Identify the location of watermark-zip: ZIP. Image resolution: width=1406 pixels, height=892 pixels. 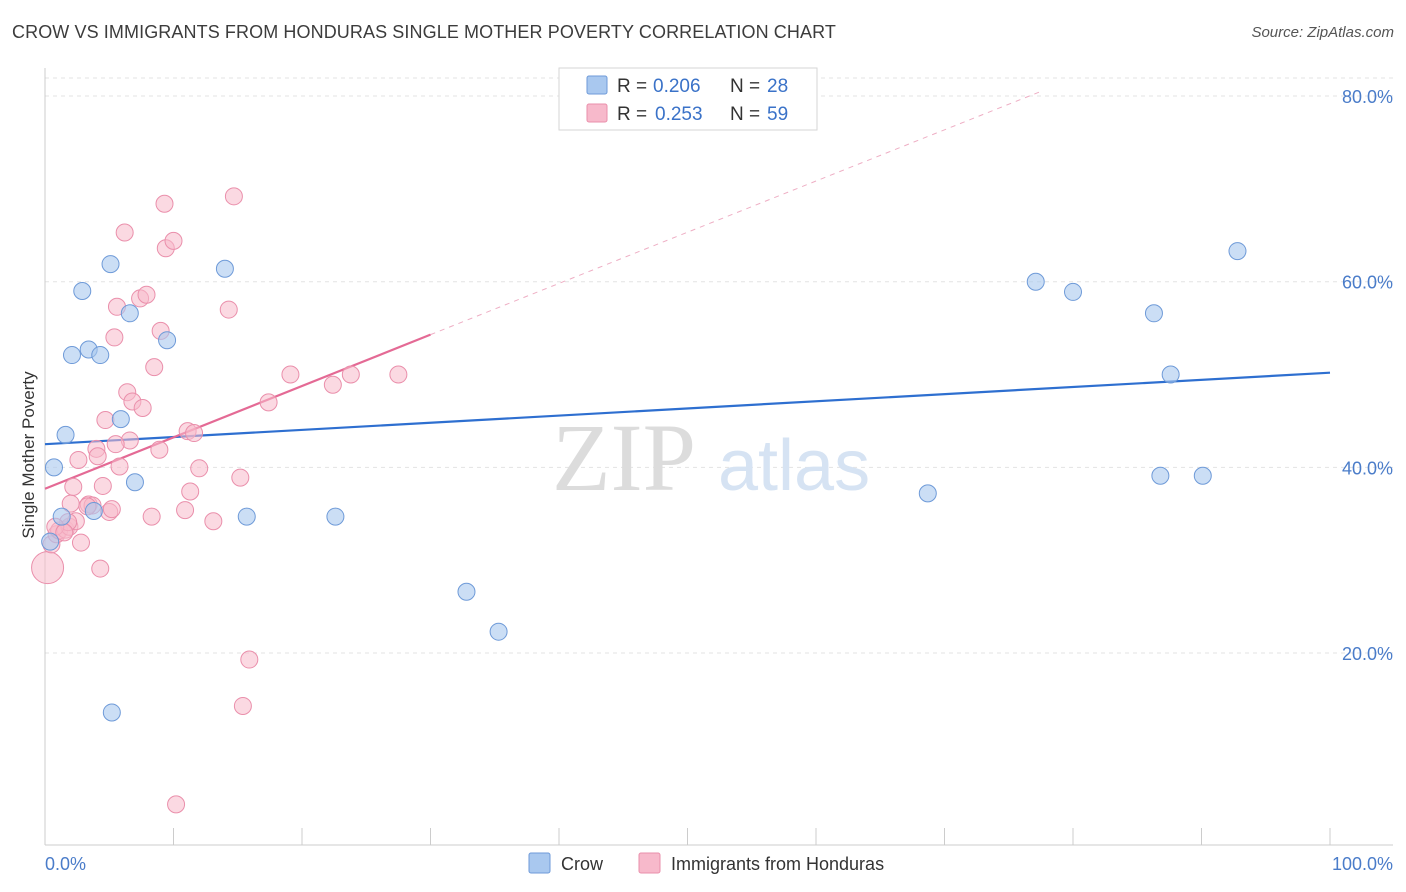
(624, 457).